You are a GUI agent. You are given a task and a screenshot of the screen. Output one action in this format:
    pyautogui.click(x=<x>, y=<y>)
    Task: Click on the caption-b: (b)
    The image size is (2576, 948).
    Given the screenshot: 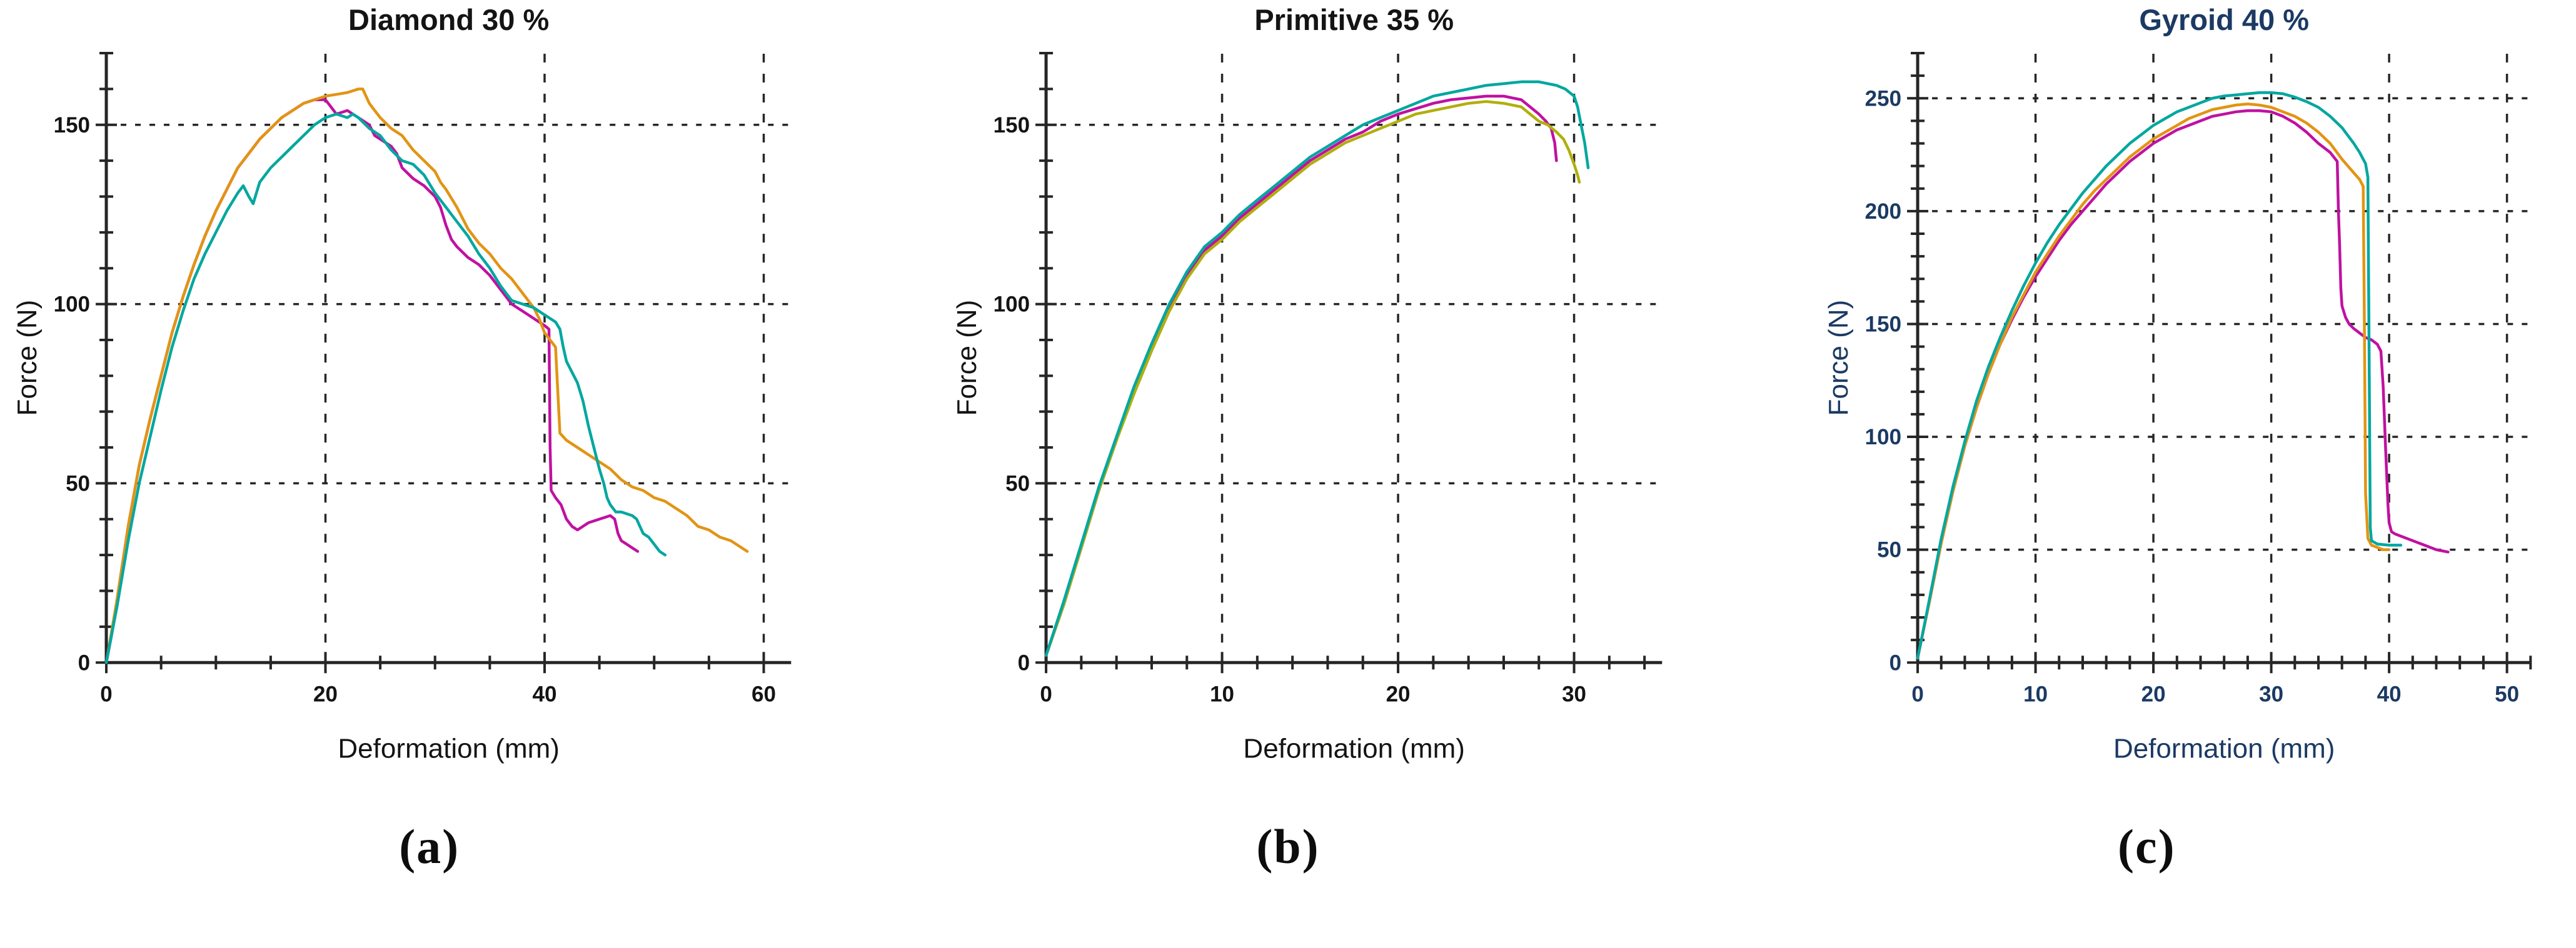 What is the action you would take?
    pyautogui.click(x=1288, y=846)
    